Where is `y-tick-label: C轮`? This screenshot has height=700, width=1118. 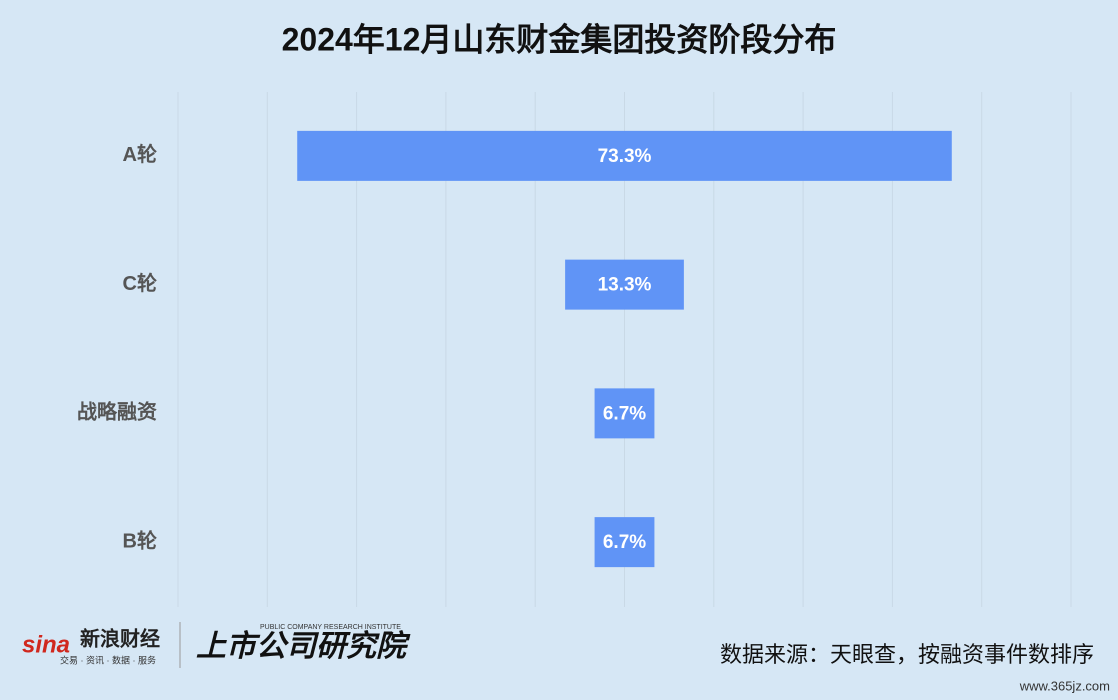 y-tick-label: C轮 is located at coordinates (140, 283).